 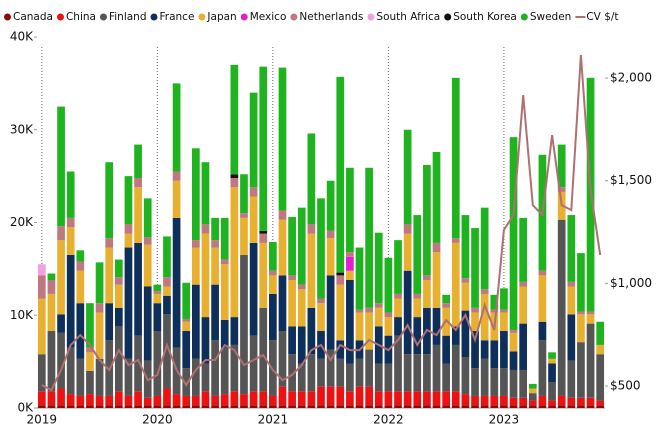 I want to click on y-tick-label: 40K, so click(x=22, y=37).